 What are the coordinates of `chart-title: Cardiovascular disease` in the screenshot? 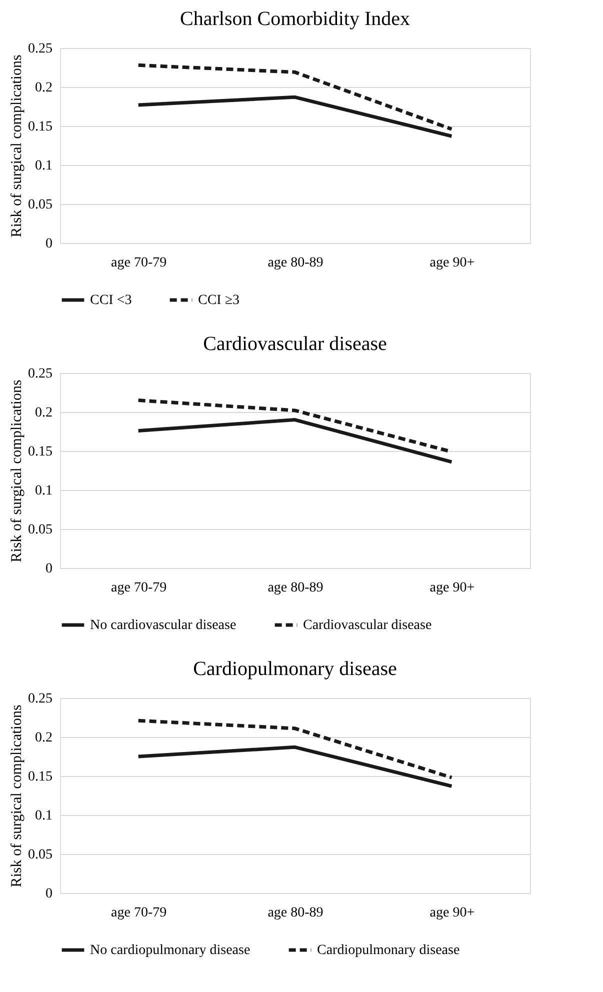 It's located at (295, 344).